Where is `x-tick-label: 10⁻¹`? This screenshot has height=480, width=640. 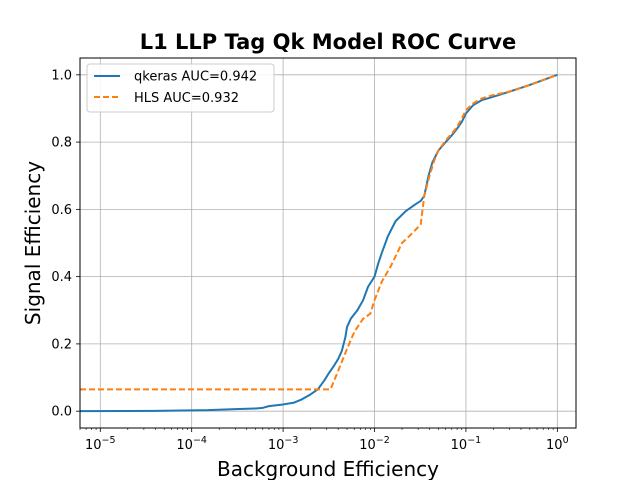
x-tick-label: 10⁻¹ is located at coordinates (466, 444).